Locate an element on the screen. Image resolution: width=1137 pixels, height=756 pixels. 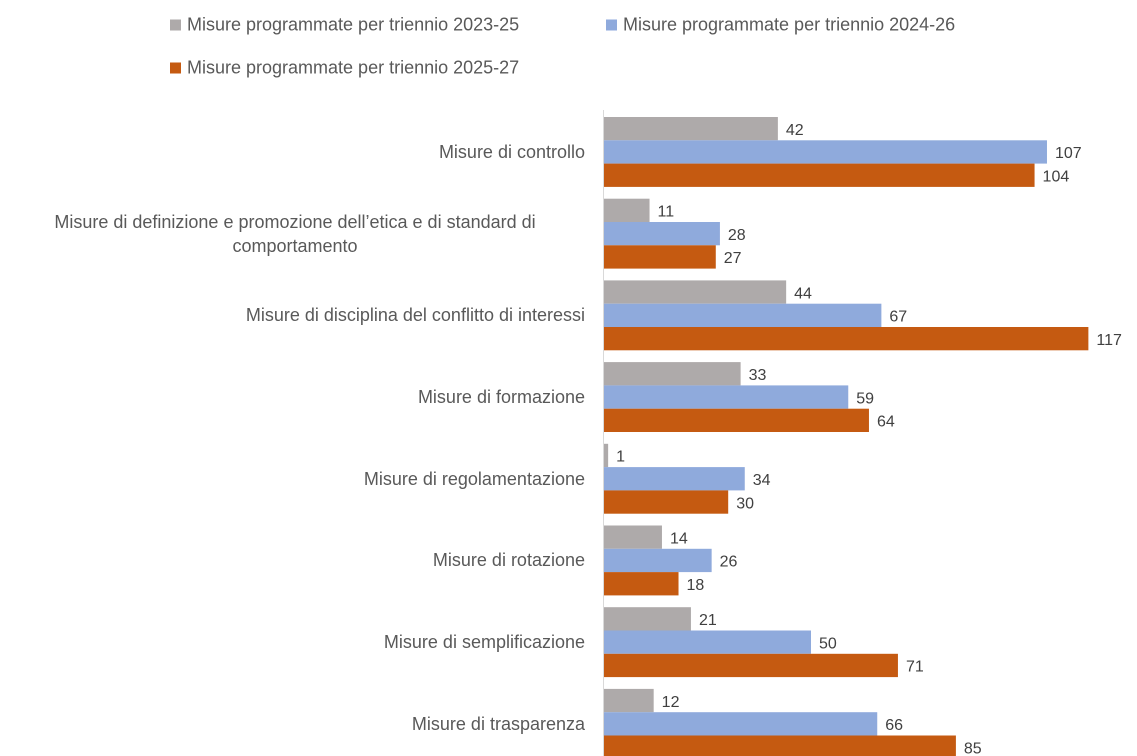
legend-item: Misure programmate per triennio 2024-26 is located at coordinates (780, 25).